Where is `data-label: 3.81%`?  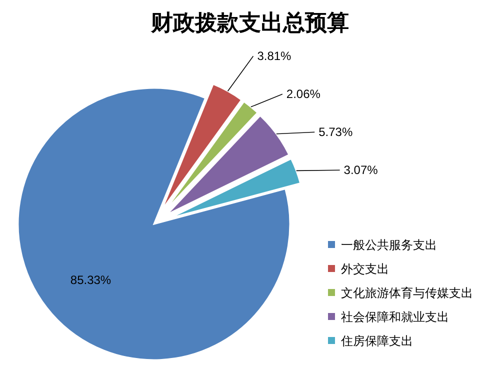
data-label: 3.81% is located at coordinates (274, 56).